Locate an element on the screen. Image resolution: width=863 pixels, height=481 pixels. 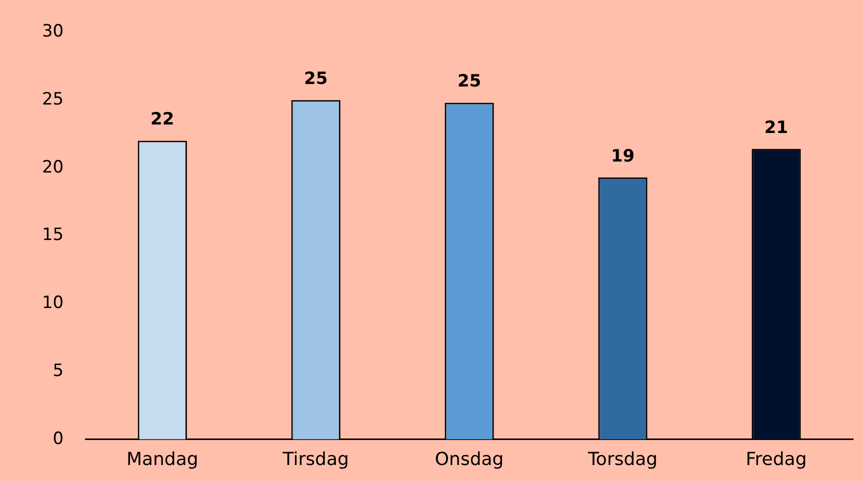
x-tick-label: Torsdag is located at coordinates (622, 459).